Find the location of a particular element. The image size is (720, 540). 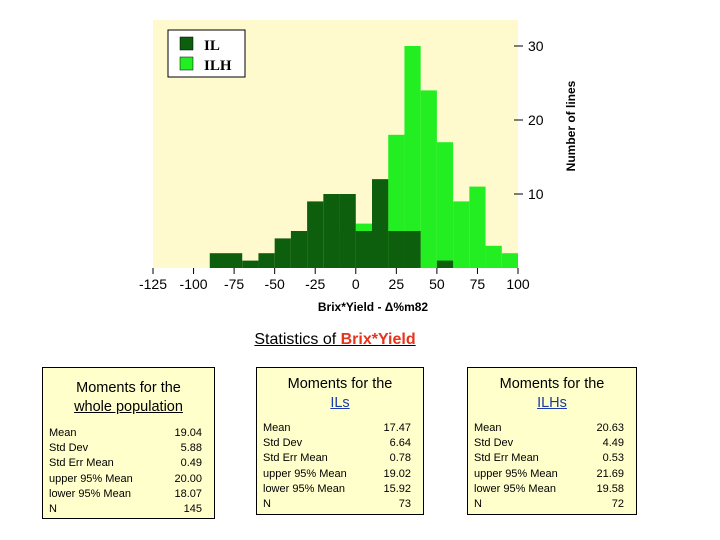

stats-title-prefix: Statistics of is located at coordinates (297, 339).